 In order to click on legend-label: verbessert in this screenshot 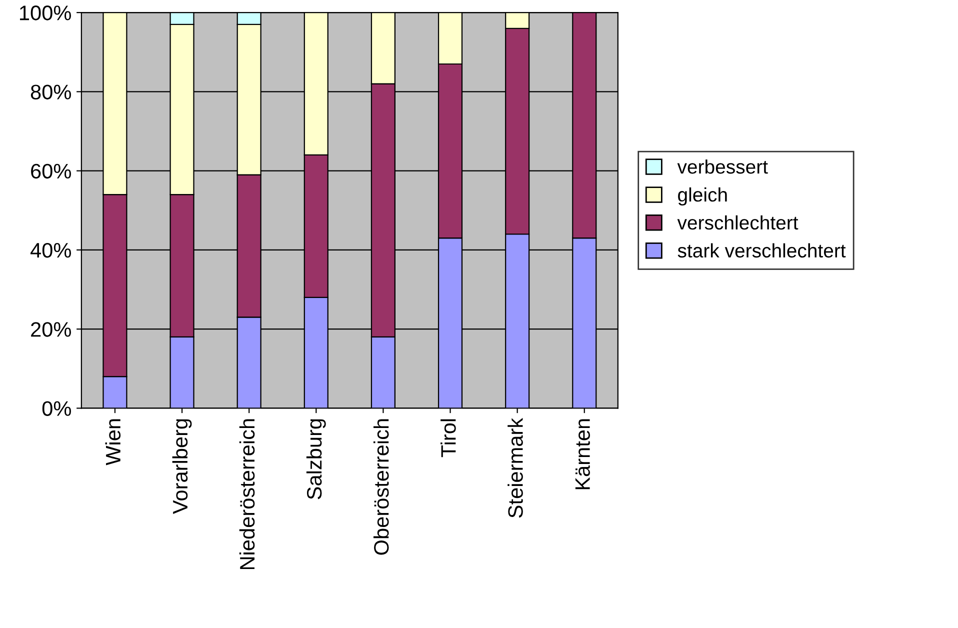, I will do `click(722, 166)`.